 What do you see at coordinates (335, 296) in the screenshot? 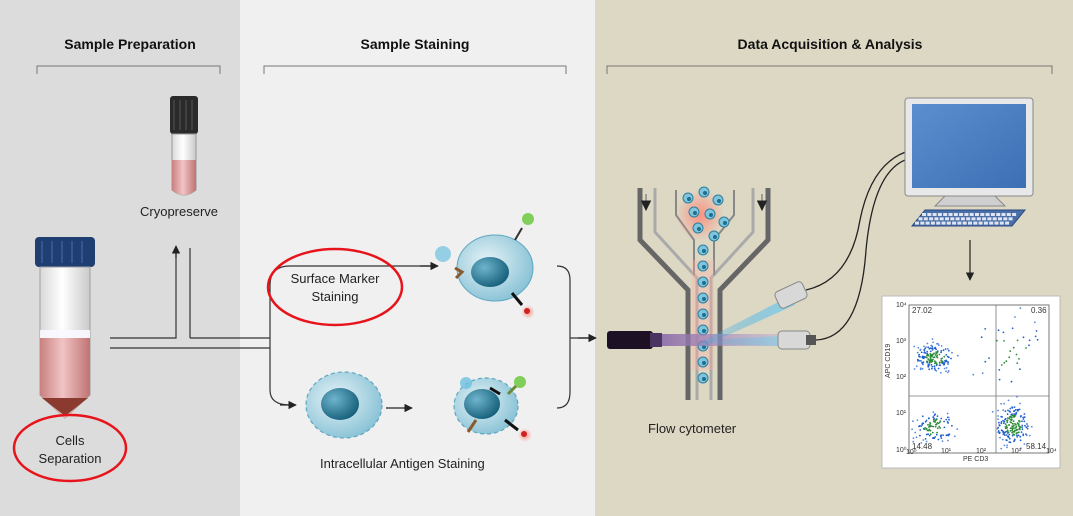
I see `label-surface-staining: Staining` at bounding box center [335, 296].